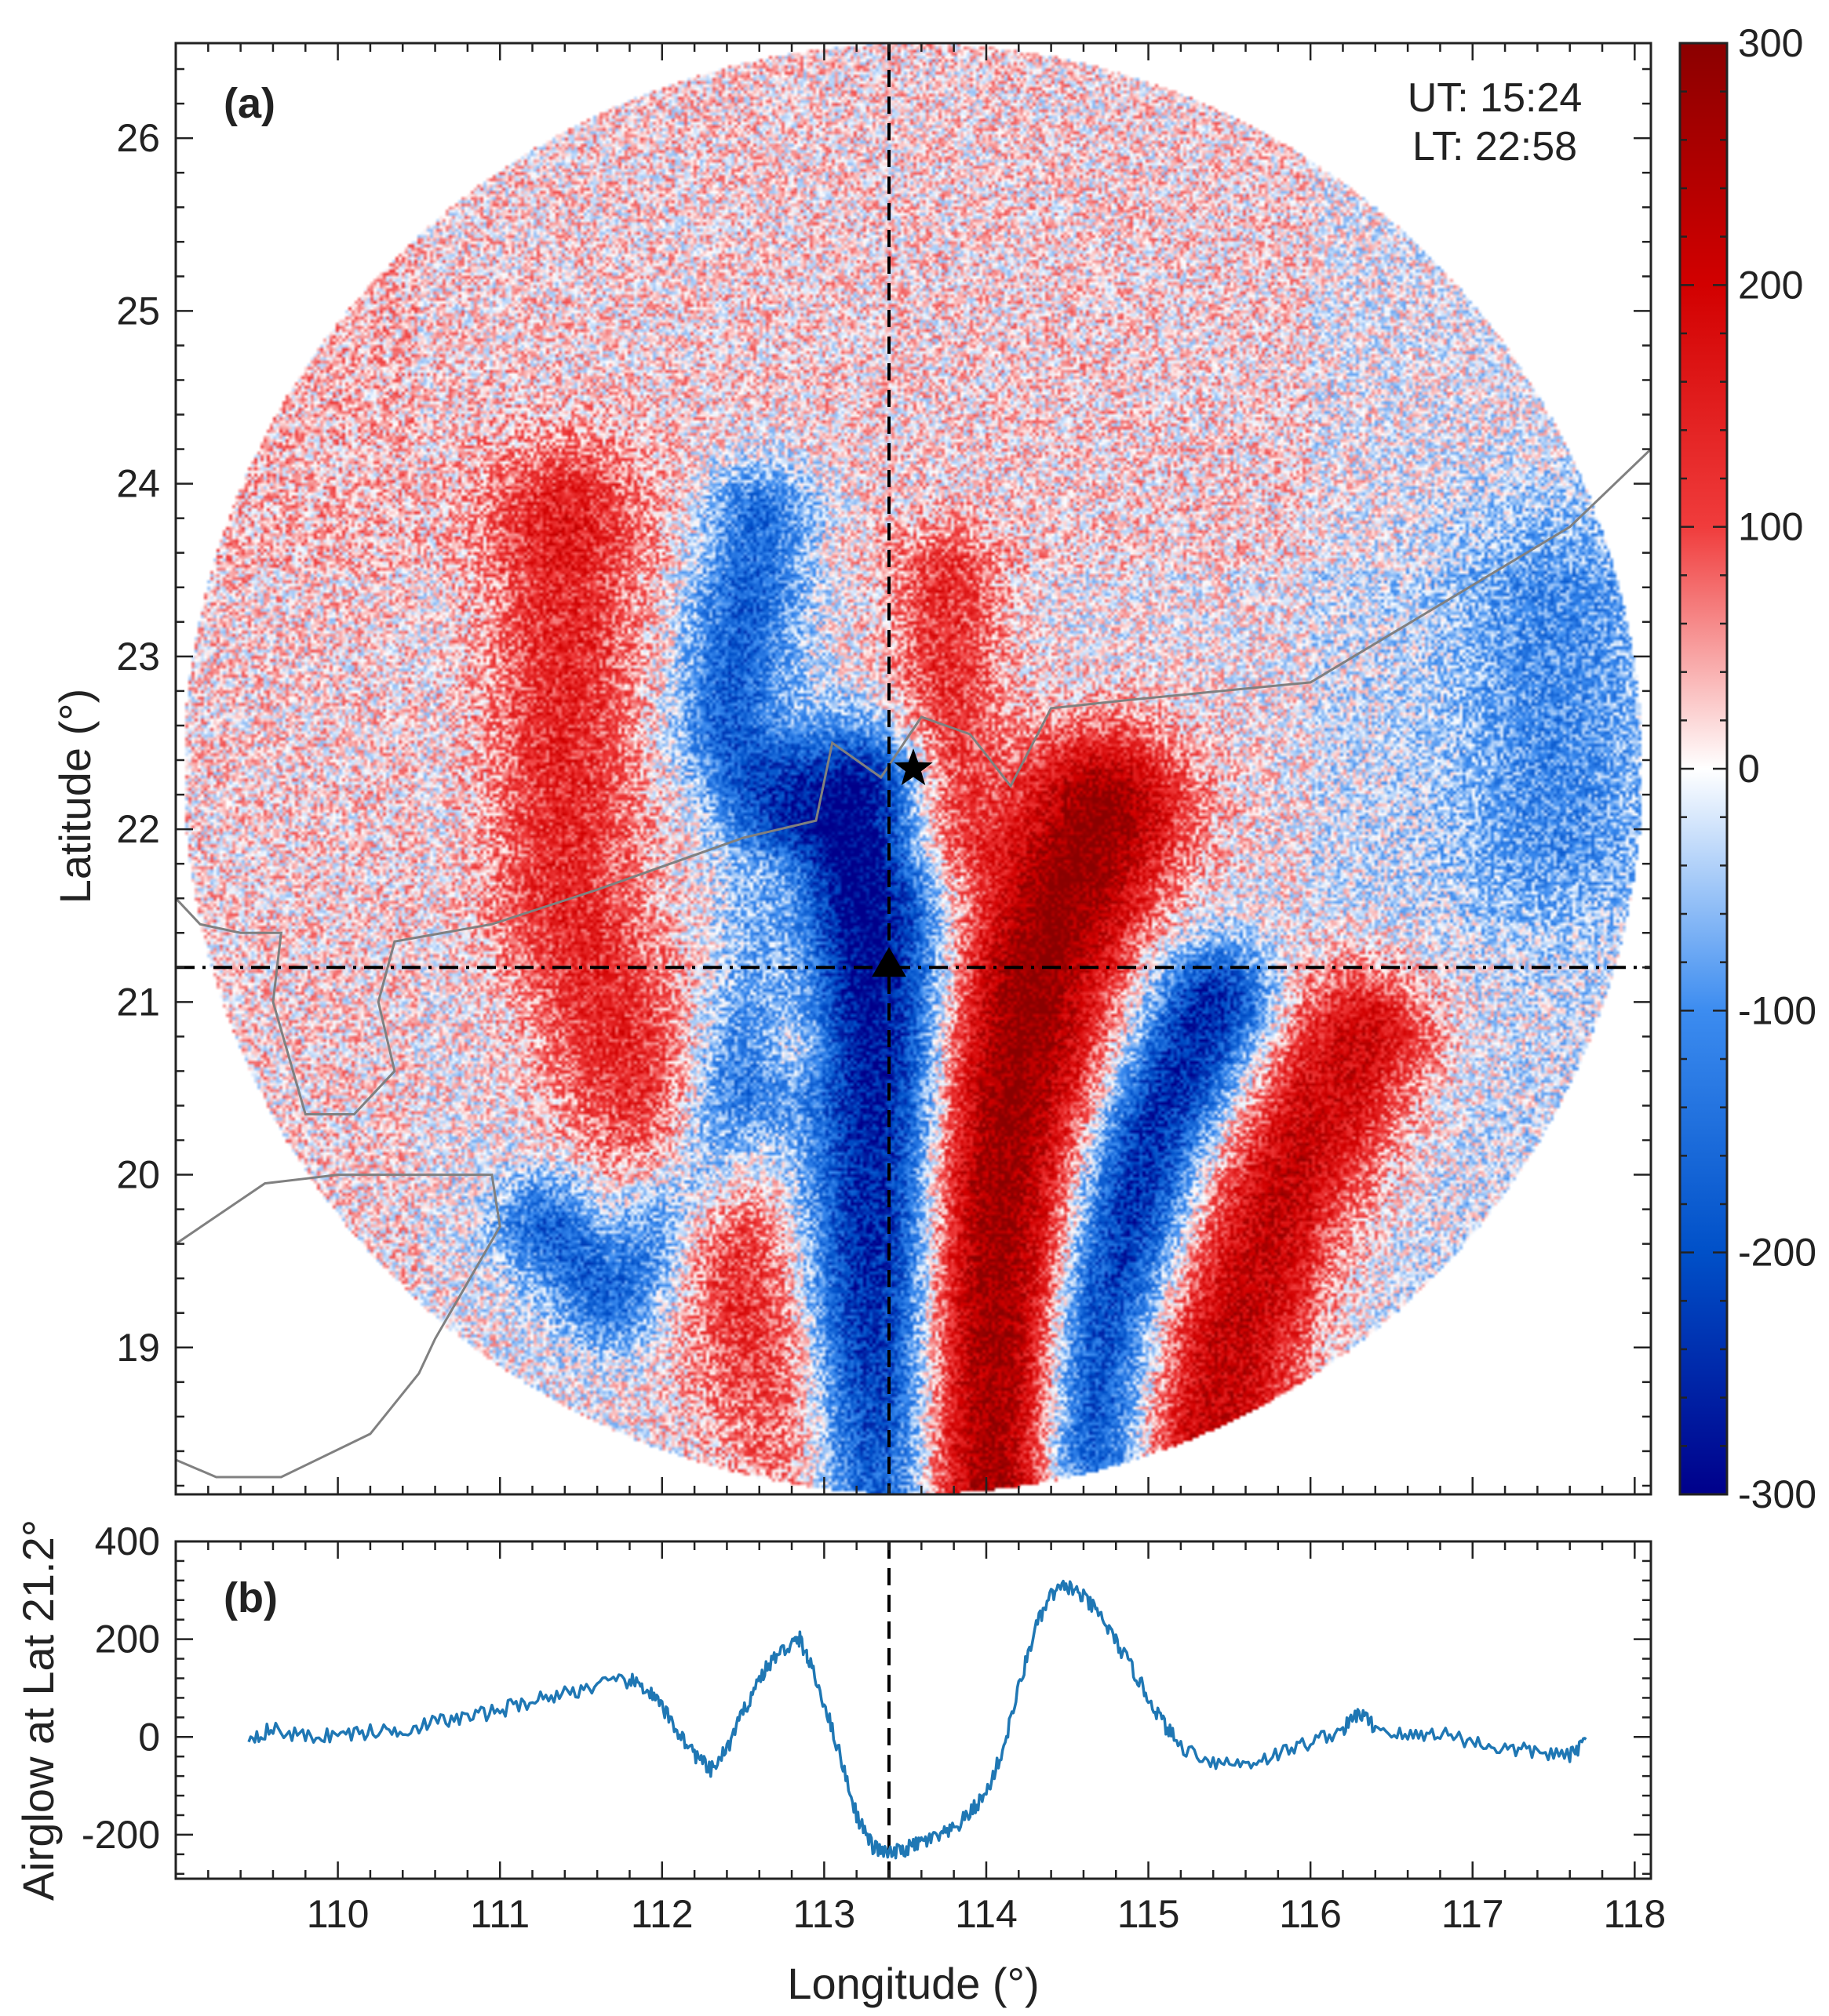 The width and height of the screenshot is (1829, 2016). I want to click on y-tick-label-a: 25, so click(138, 311).